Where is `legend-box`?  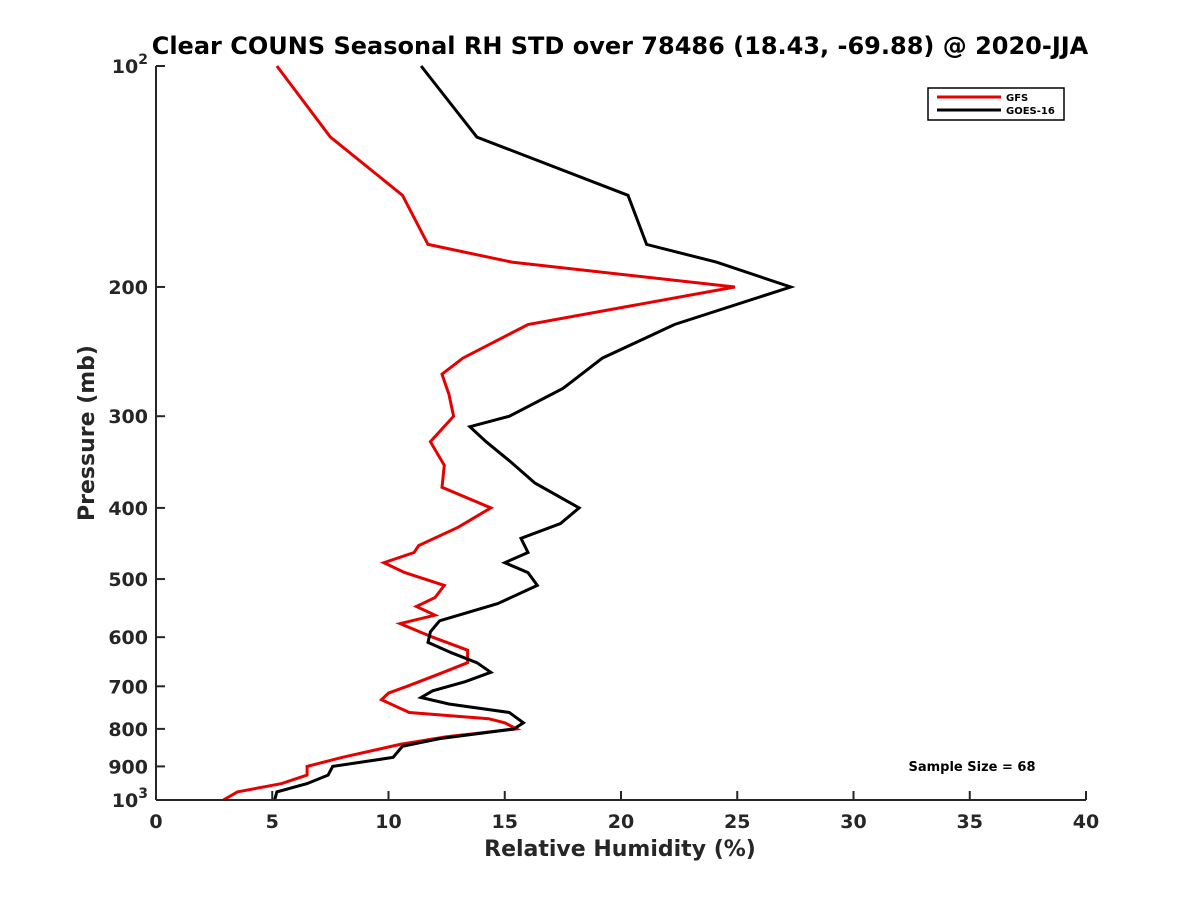 legend-box is located at coordinates (996, 104).